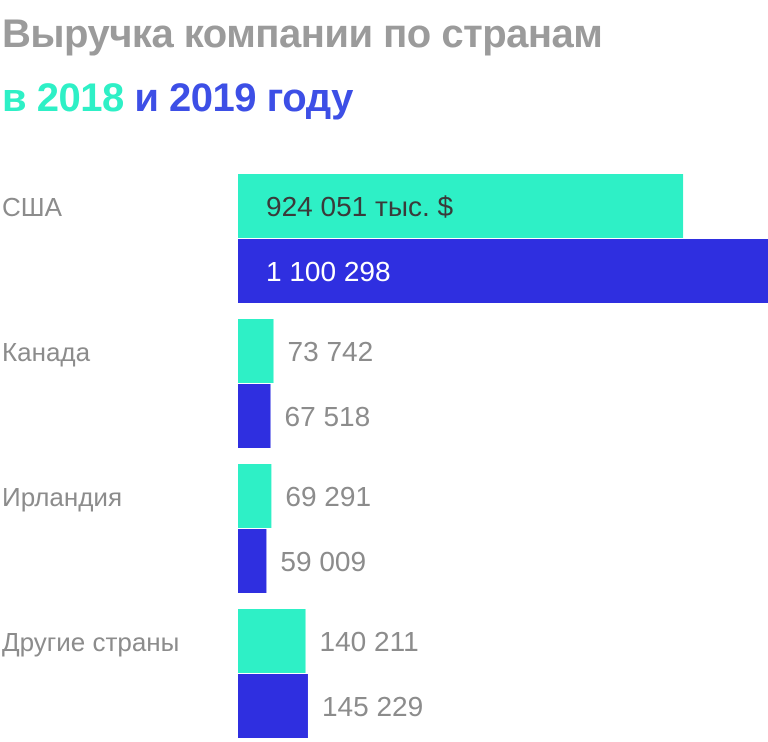  What do you see at coordinates (302, 34) in the screenshot?
I see `chart-title: Выручка компании по странам` at bounding box center [302, 34].